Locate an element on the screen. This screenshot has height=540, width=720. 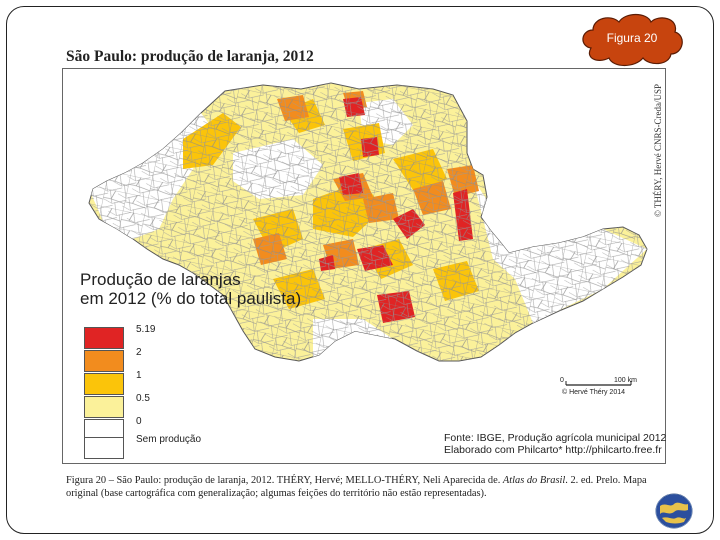
map-title: São Paulo: produção de laranja, 2012 is located at coordinates (190, 56).